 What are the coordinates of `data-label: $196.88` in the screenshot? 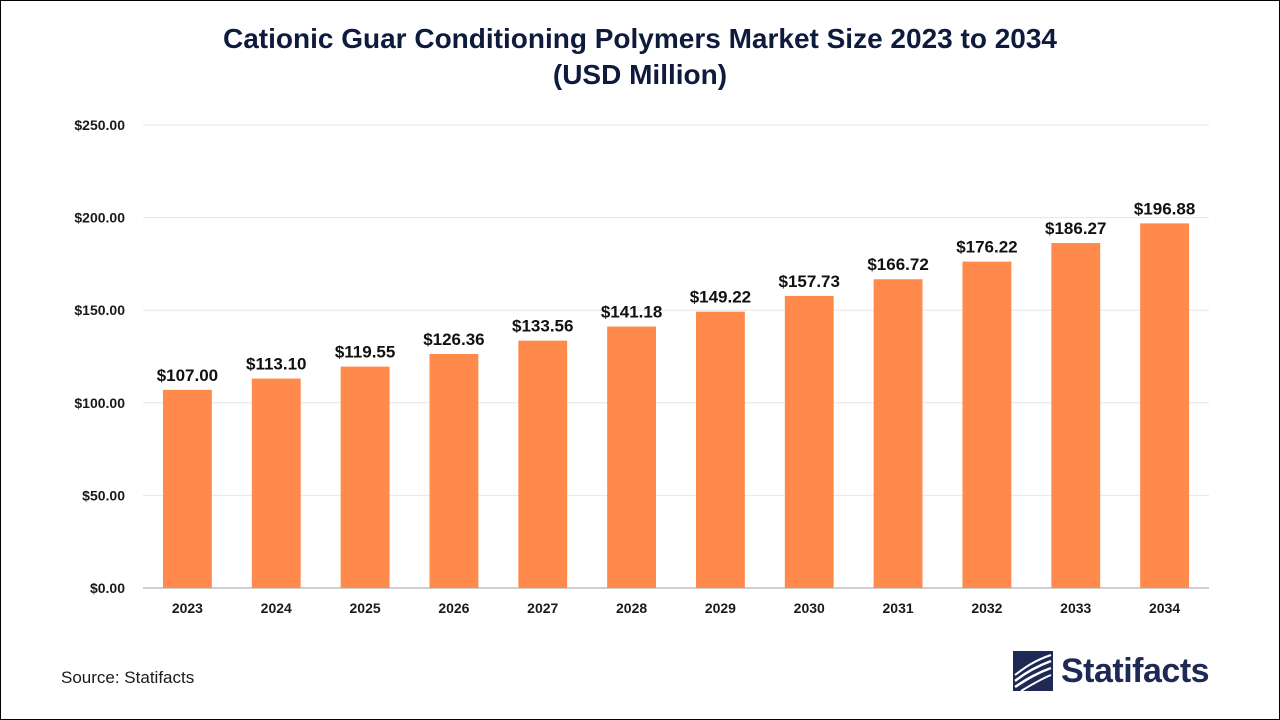 It's located at (1164, 208).